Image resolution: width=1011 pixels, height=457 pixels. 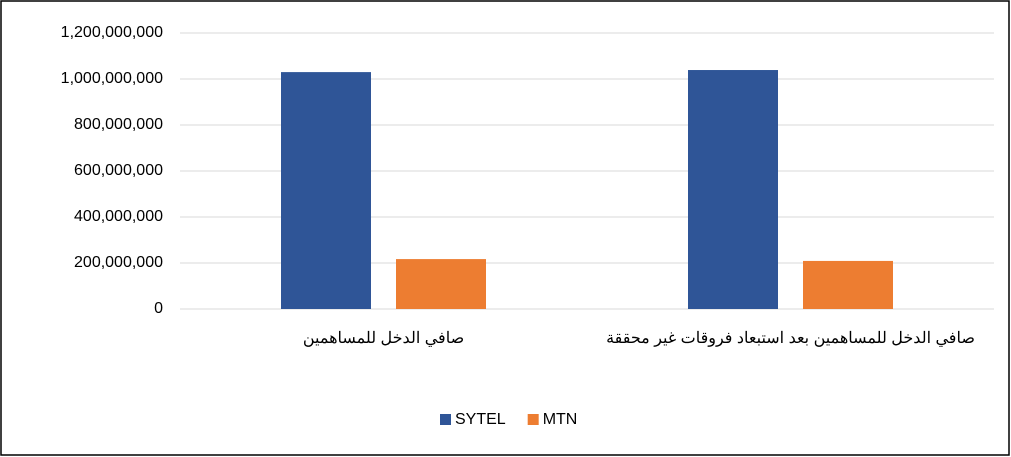 What do you see at coordinates (118, 170) in the screenshot?
I see `y-tick-label: 600,000,000` at bounding box center [118, 170].